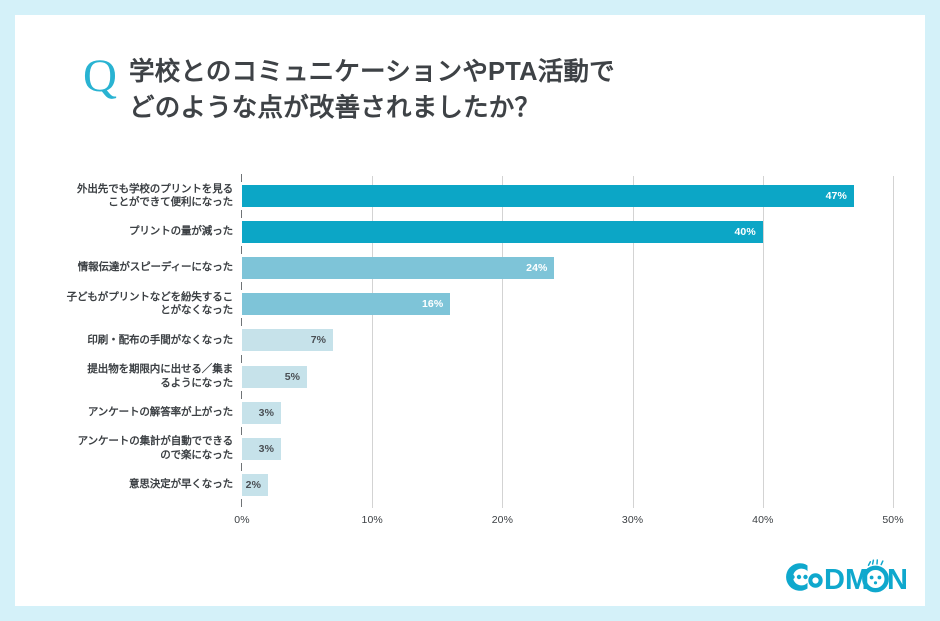 The image size is (940, 621). I want to click on bar-value-label: 7%, so click(318, 340).